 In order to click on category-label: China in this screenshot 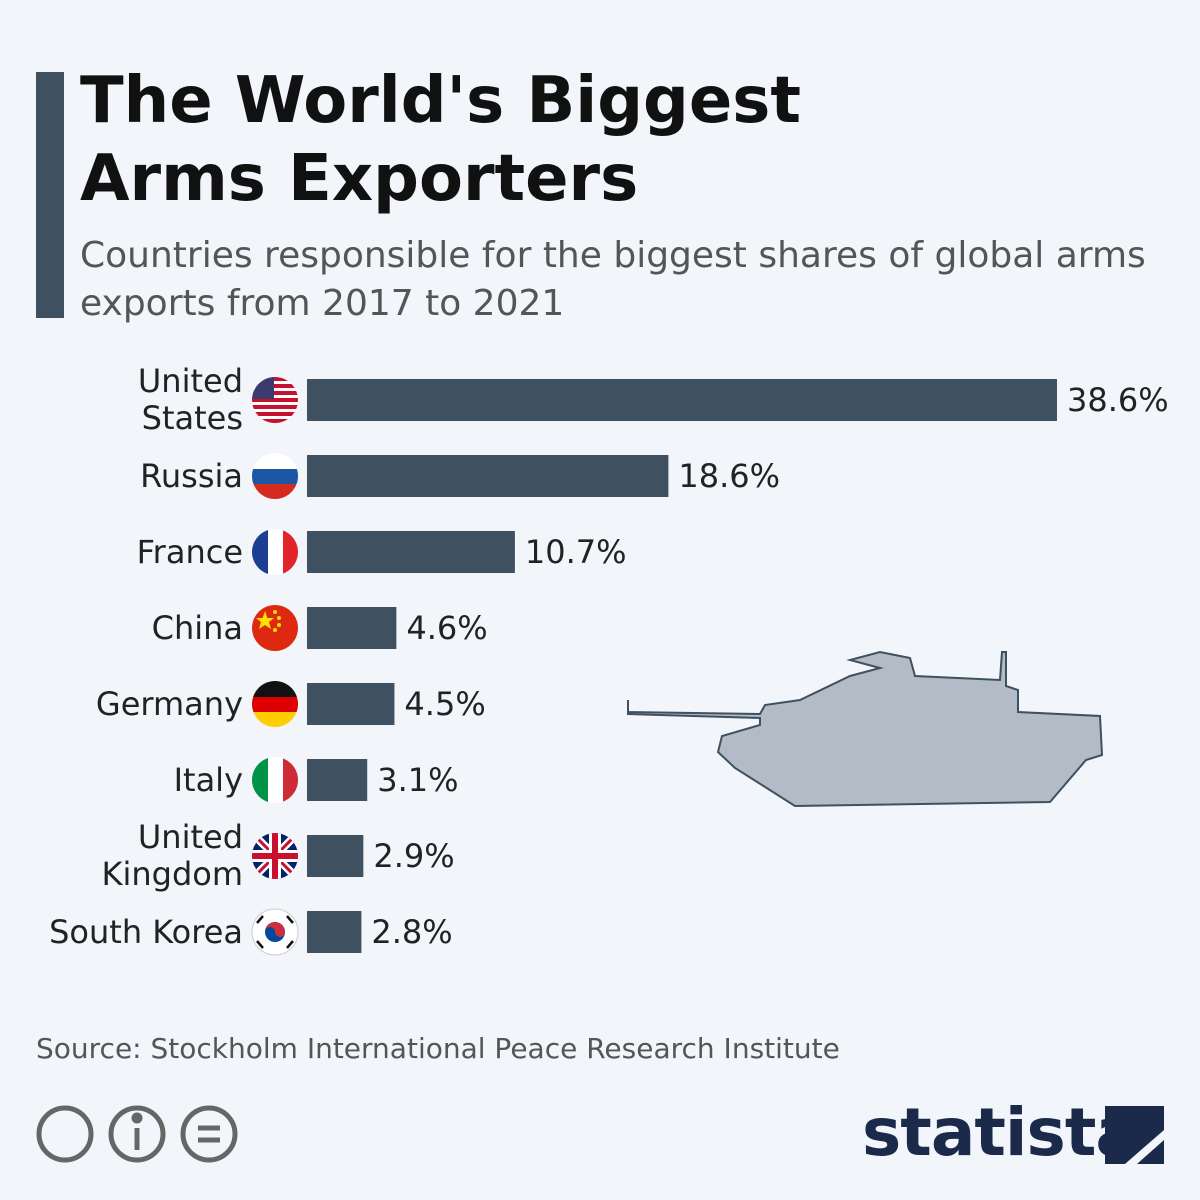, I will do `click(197, 627)`.